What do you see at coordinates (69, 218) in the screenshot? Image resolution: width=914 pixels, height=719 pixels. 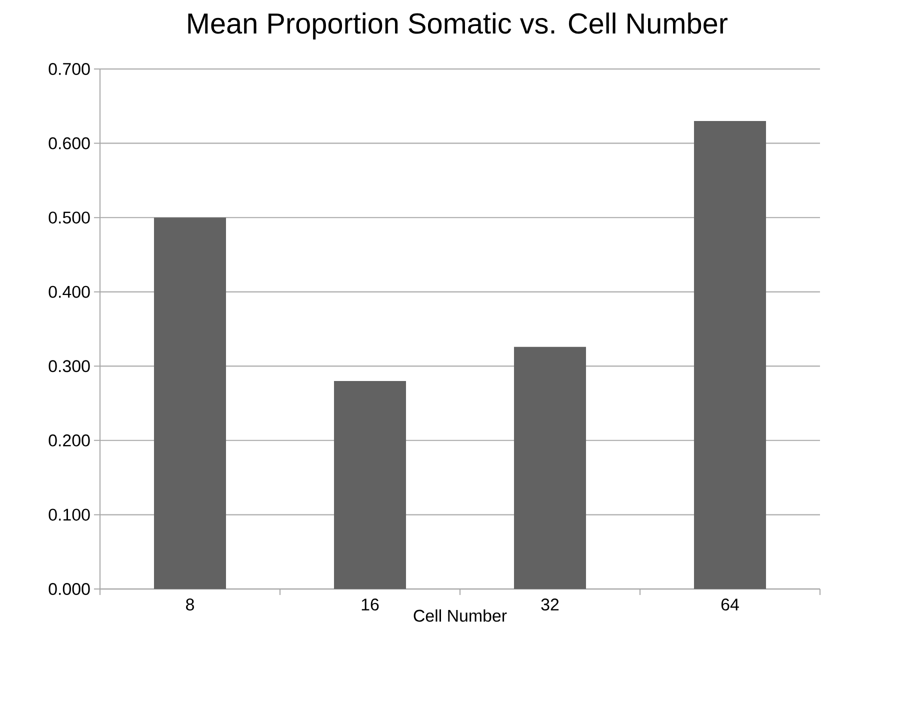 I see `y-tick-label: 0.500` at bounding box center [69, 218].